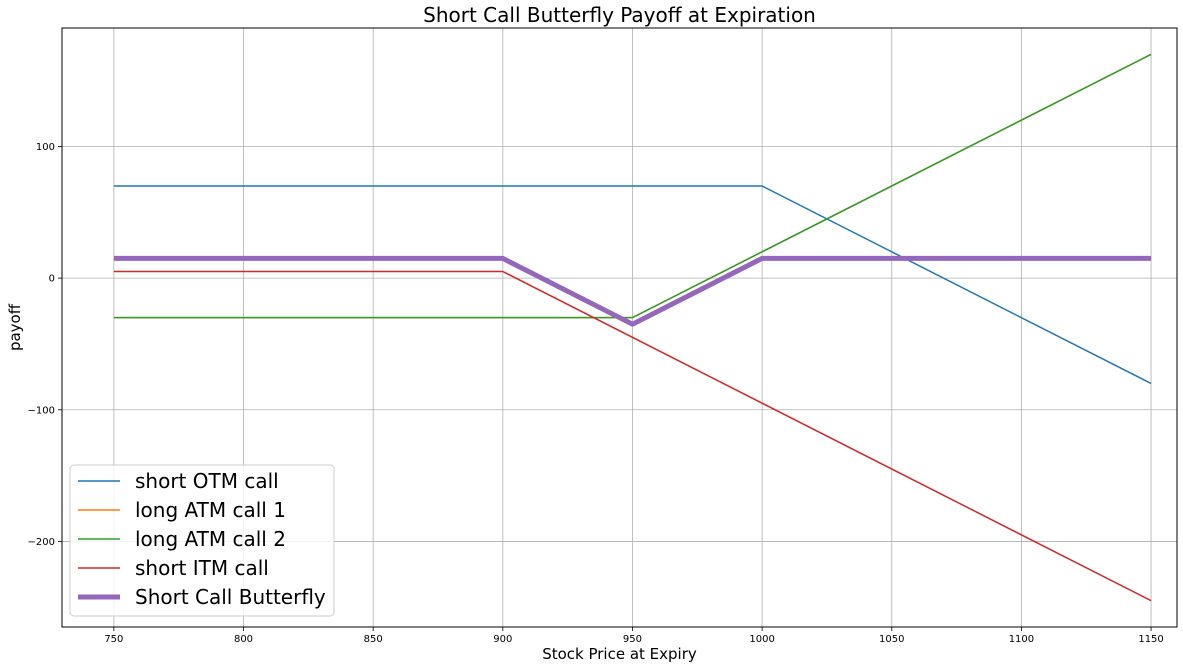 The image size is (1183, 669). I want to click on x-tick-label: 1150, so click(1150, 639).